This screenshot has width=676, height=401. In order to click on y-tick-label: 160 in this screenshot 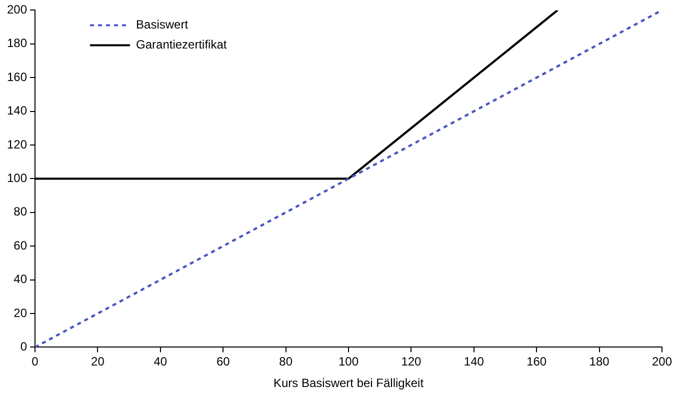, I will do `click(17, 77)`.